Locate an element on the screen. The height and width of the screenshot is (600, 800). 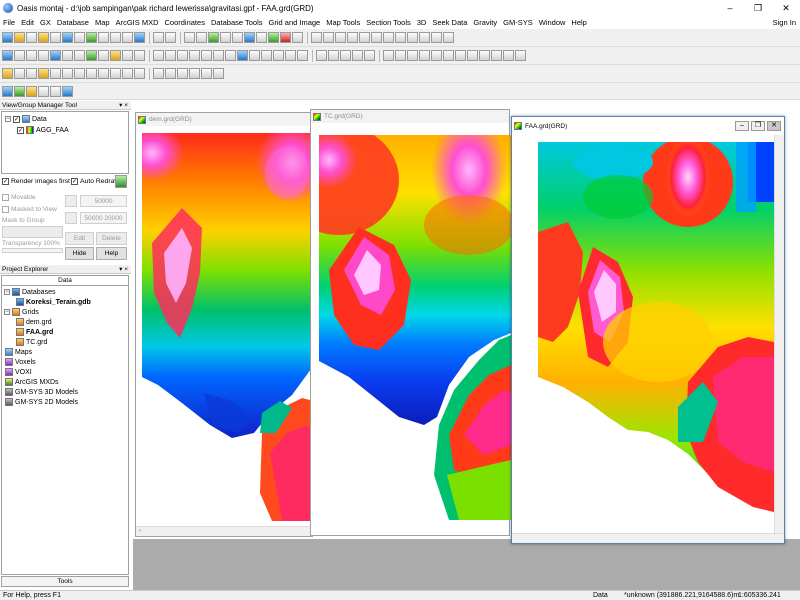
row-icon is located at coordinates (189, 37).